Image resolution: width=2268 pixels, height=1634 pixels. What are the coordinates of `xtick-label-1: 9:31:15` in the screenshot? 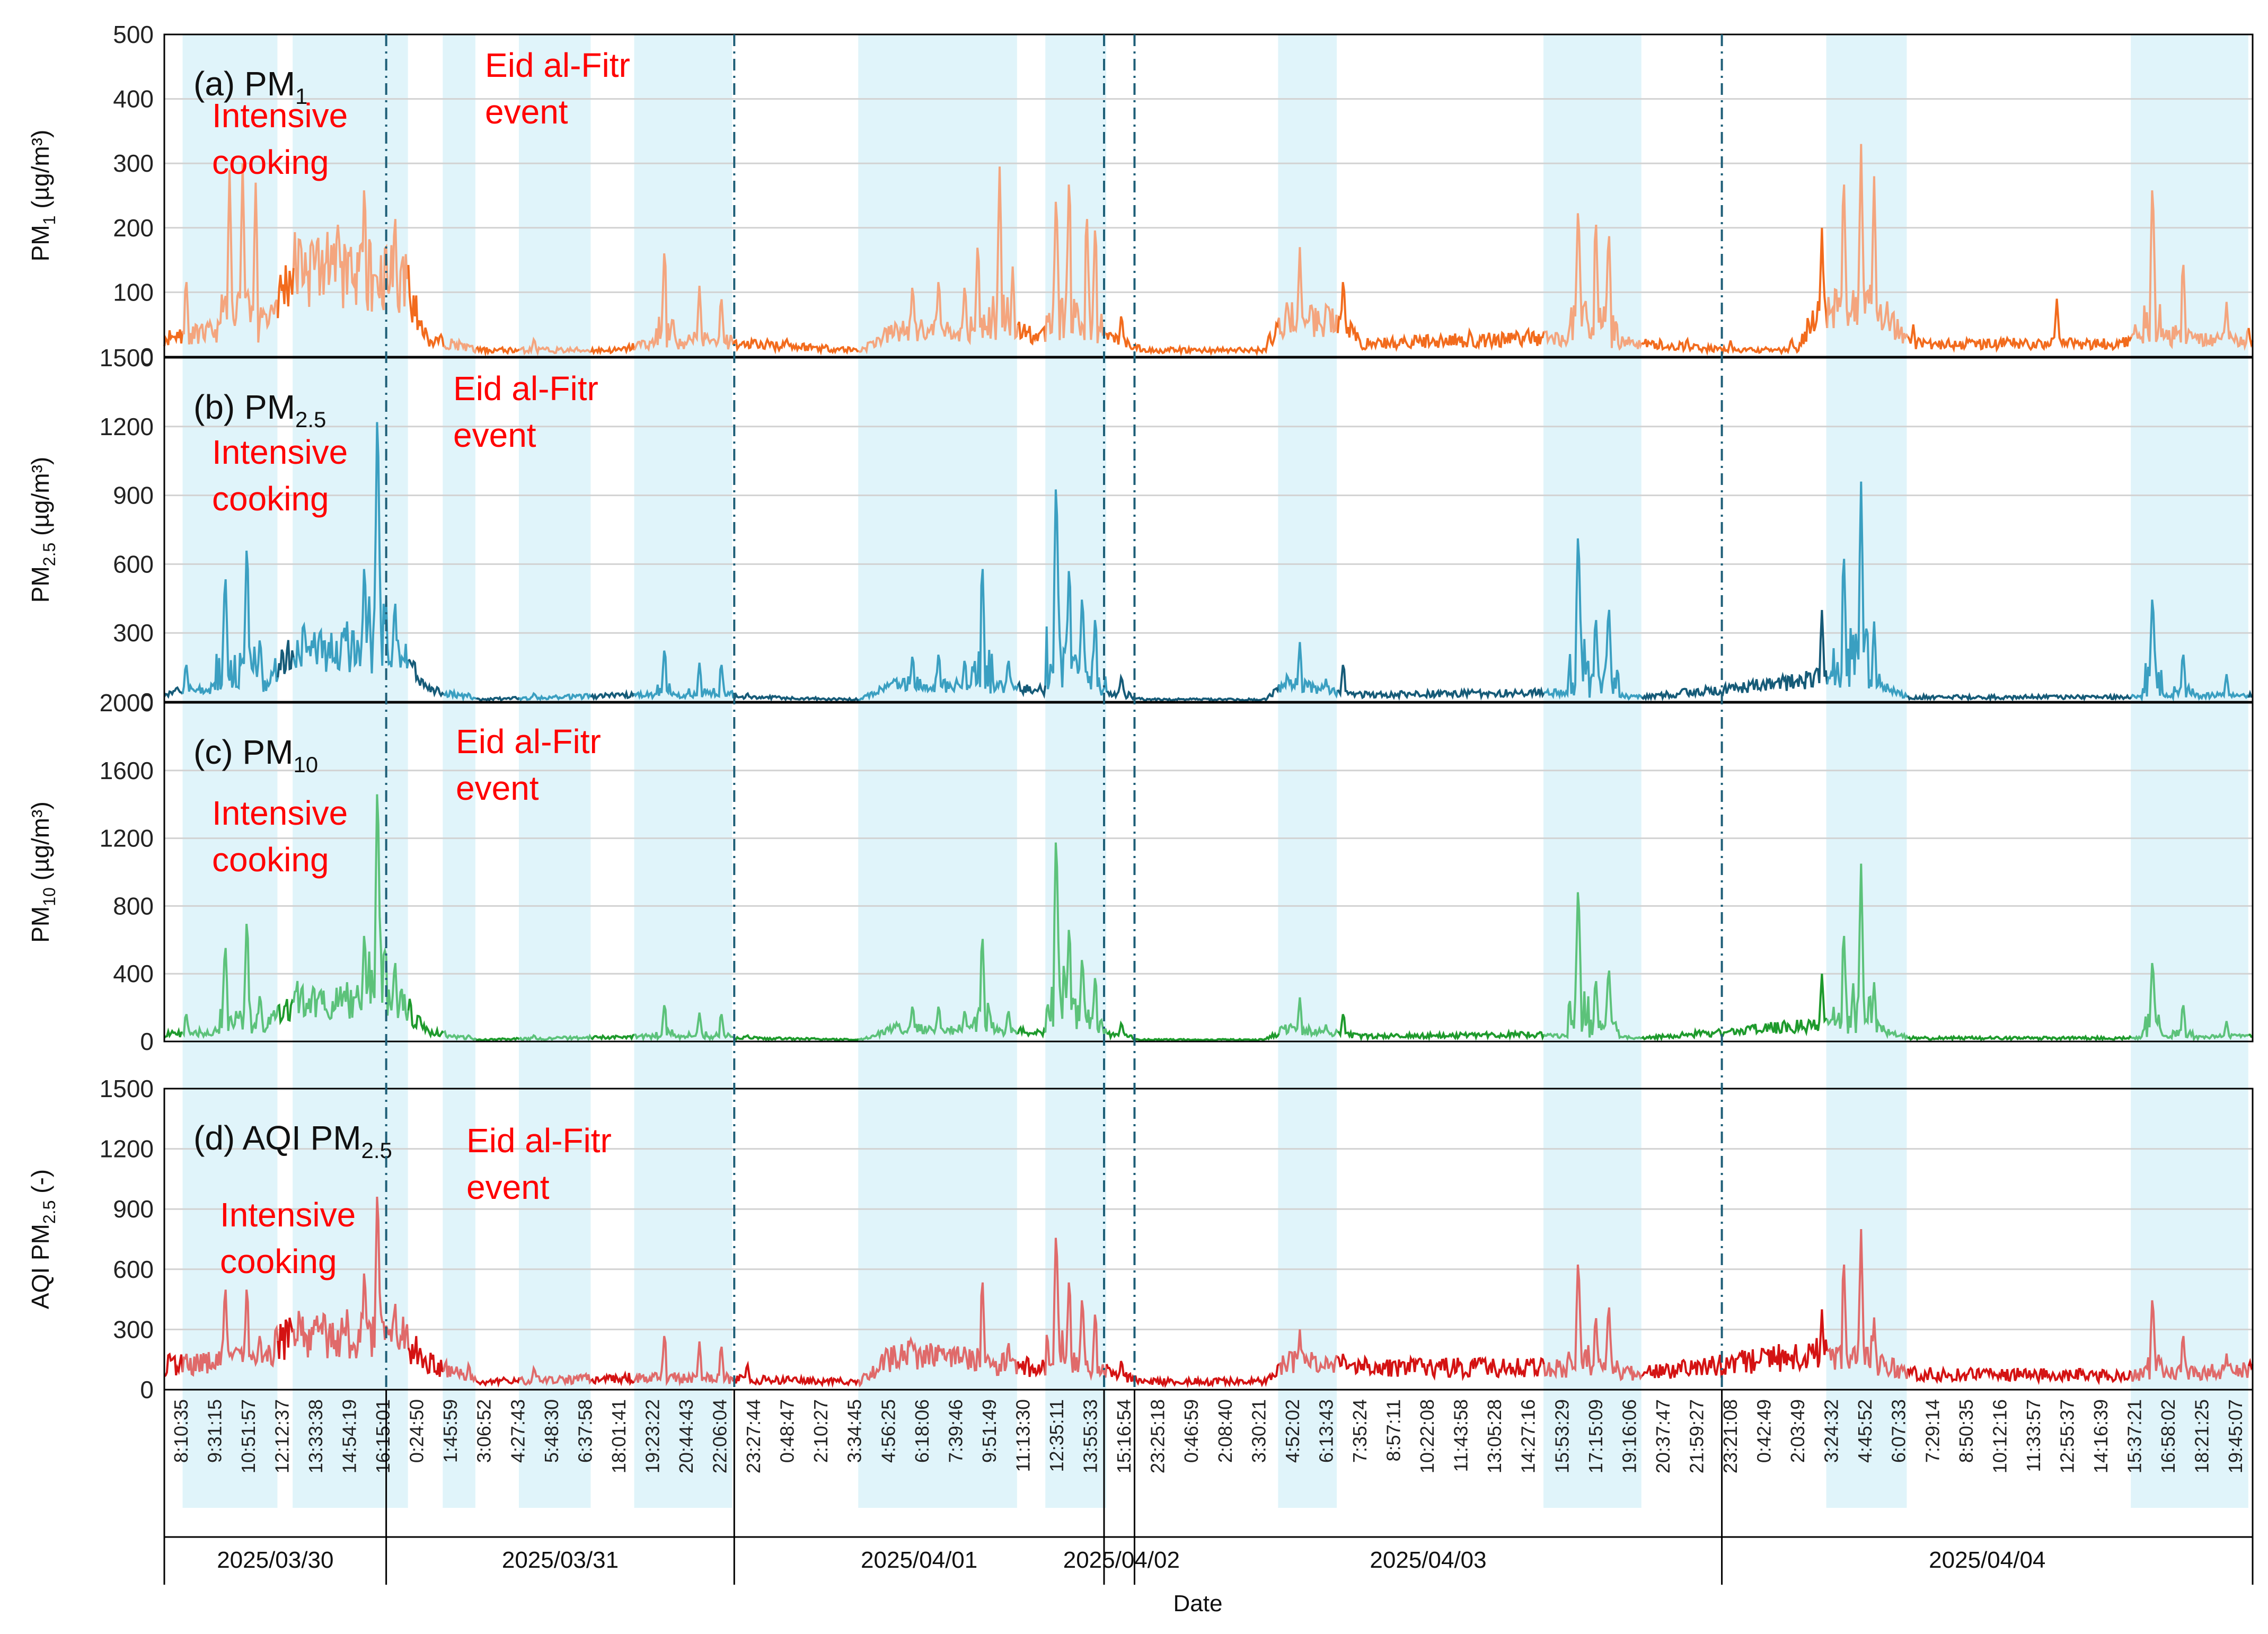 It's located at (214, 1431).